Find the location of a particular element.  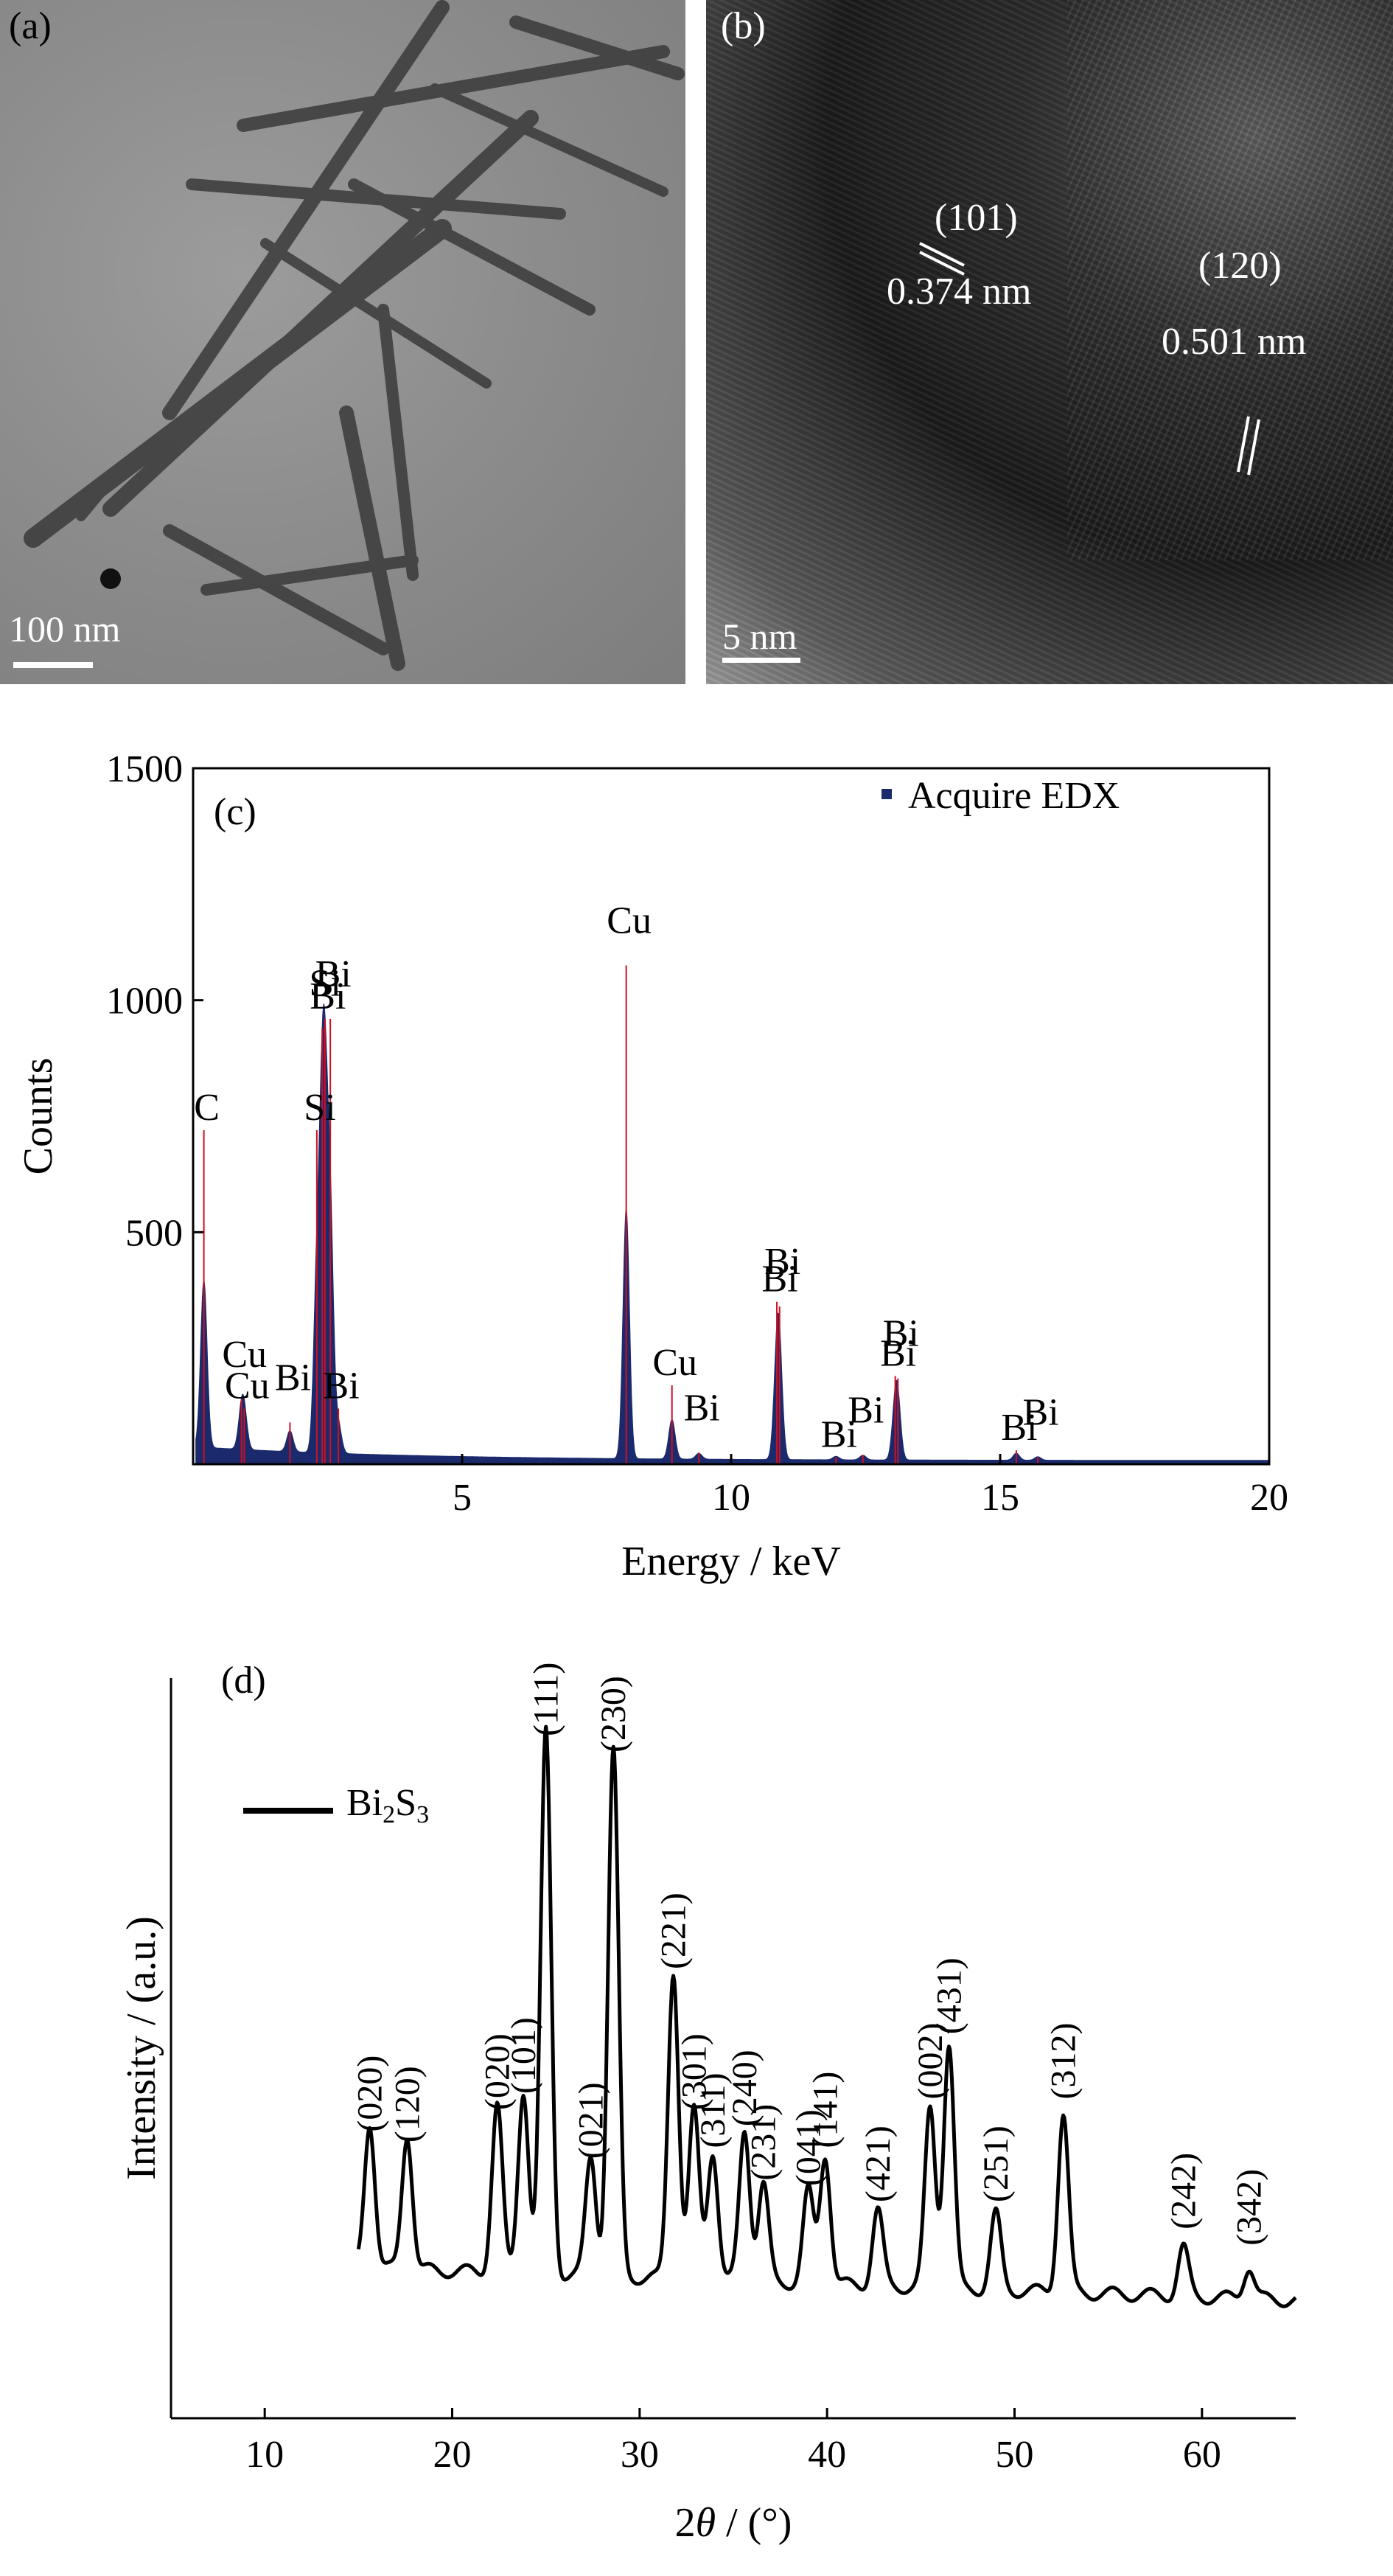

x-axis-label: Energy / keV is located at coordinates (731, 1562).